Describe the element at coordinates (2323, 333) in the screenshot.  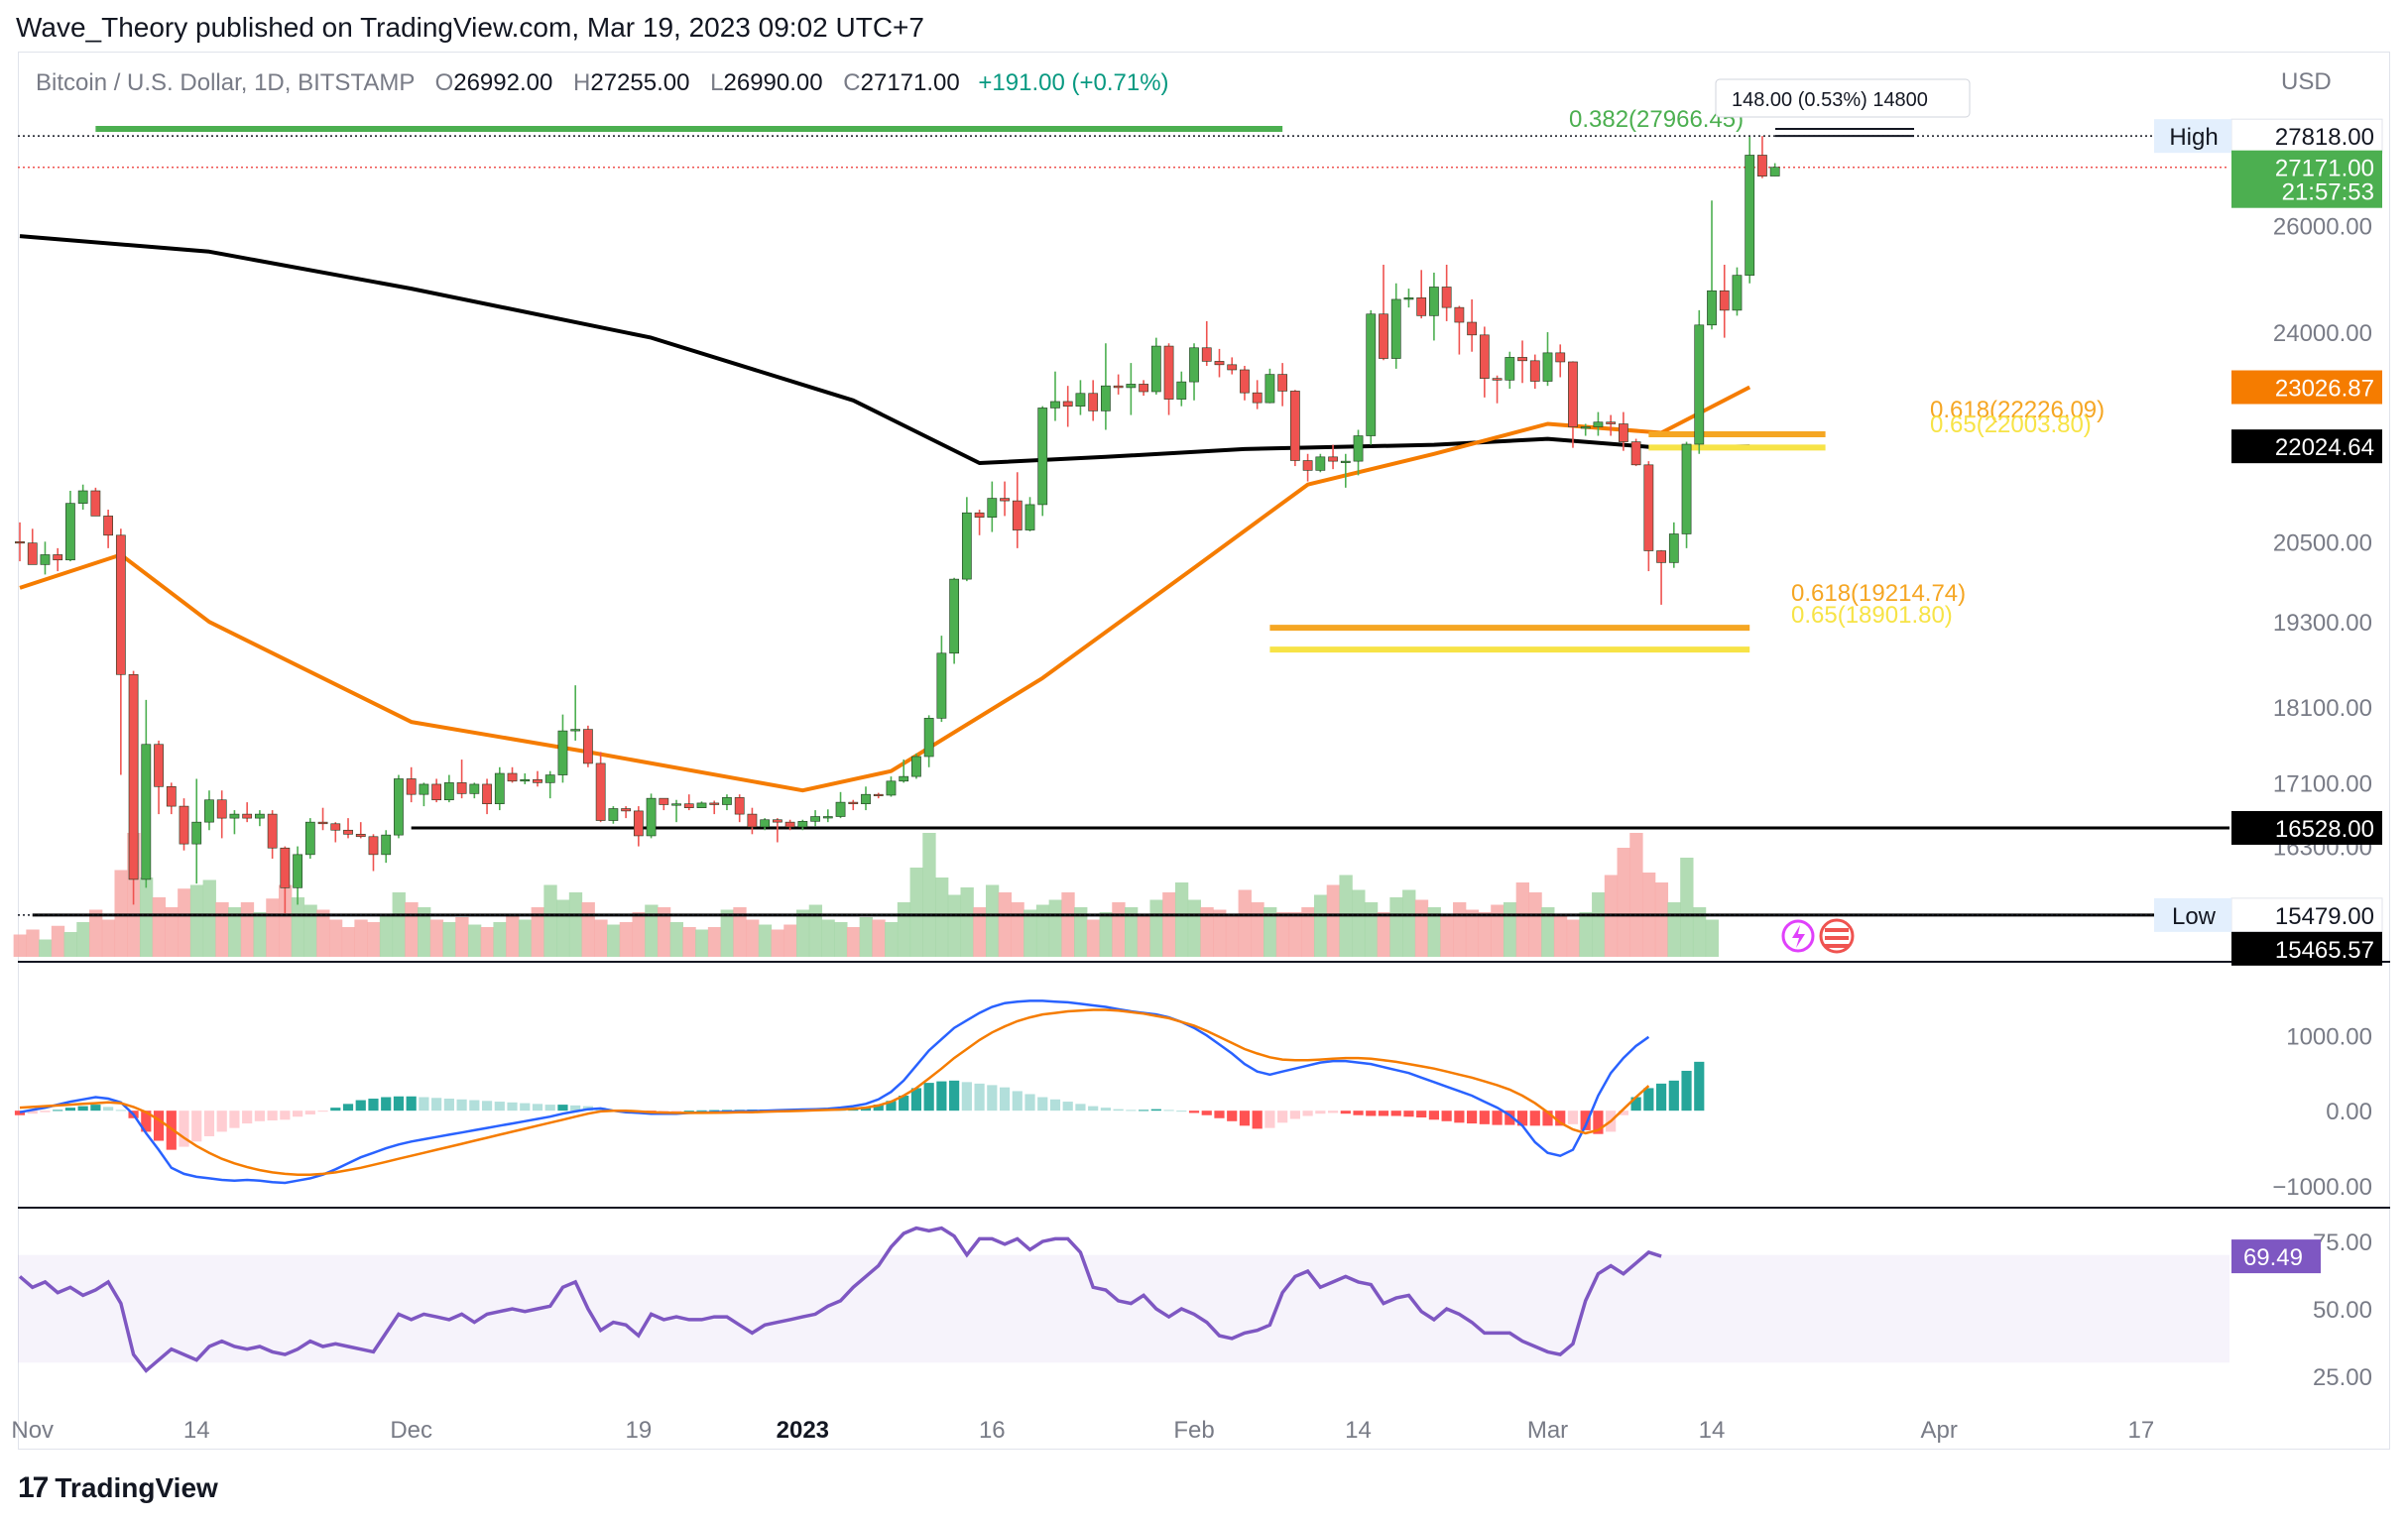
I see `y-tick-label: 24000.00` at that location.